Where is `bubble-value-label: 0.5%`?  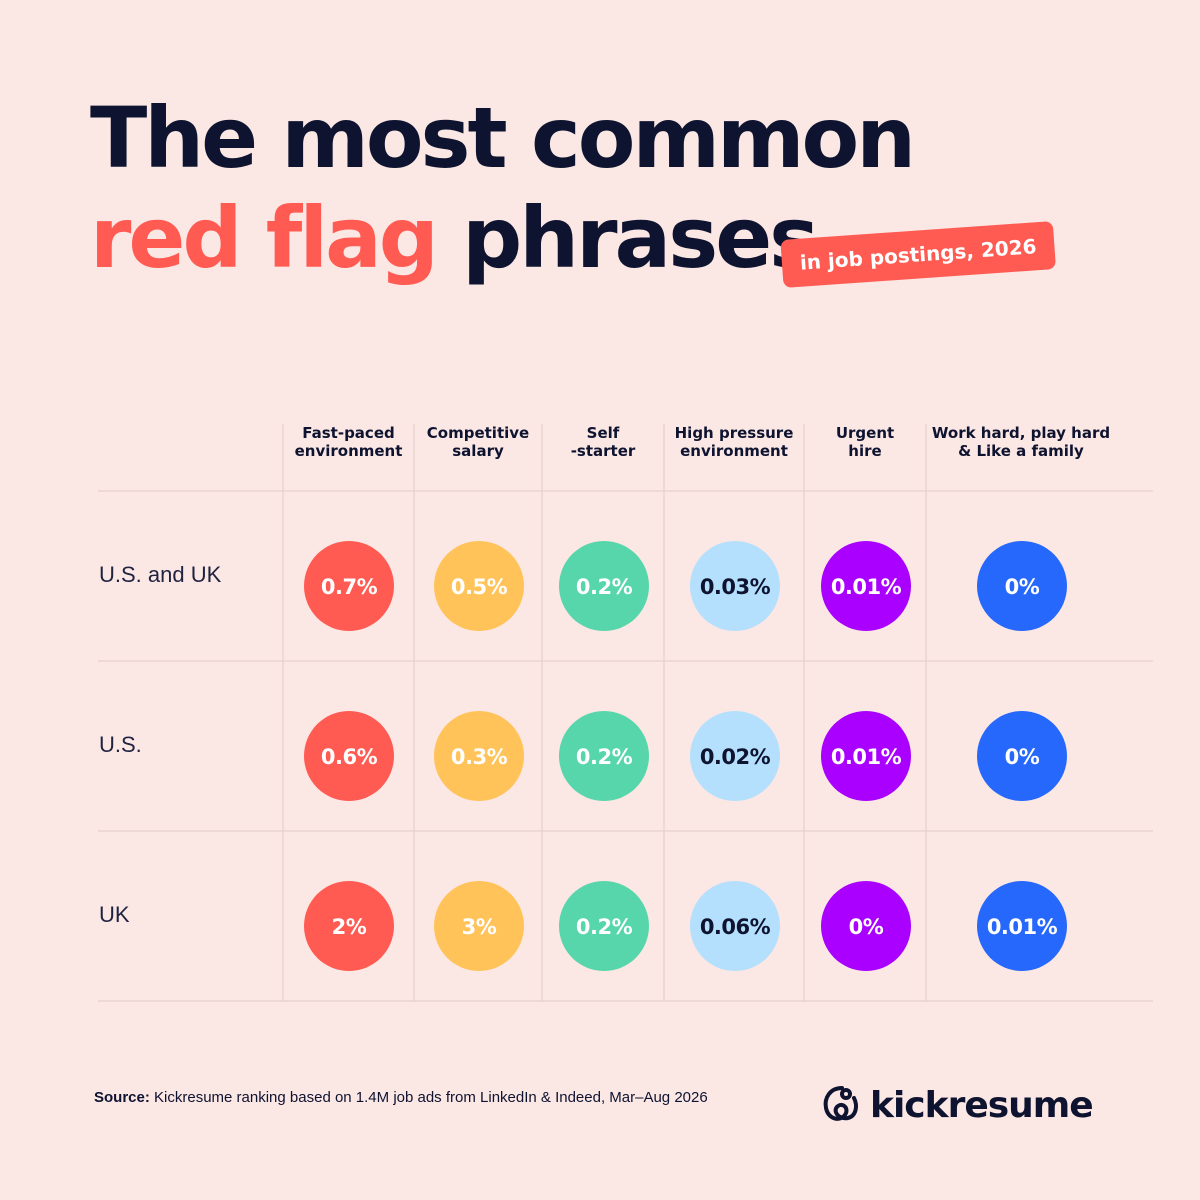
bubble-value-label: 0.5% is located at coordinates (479, 587).